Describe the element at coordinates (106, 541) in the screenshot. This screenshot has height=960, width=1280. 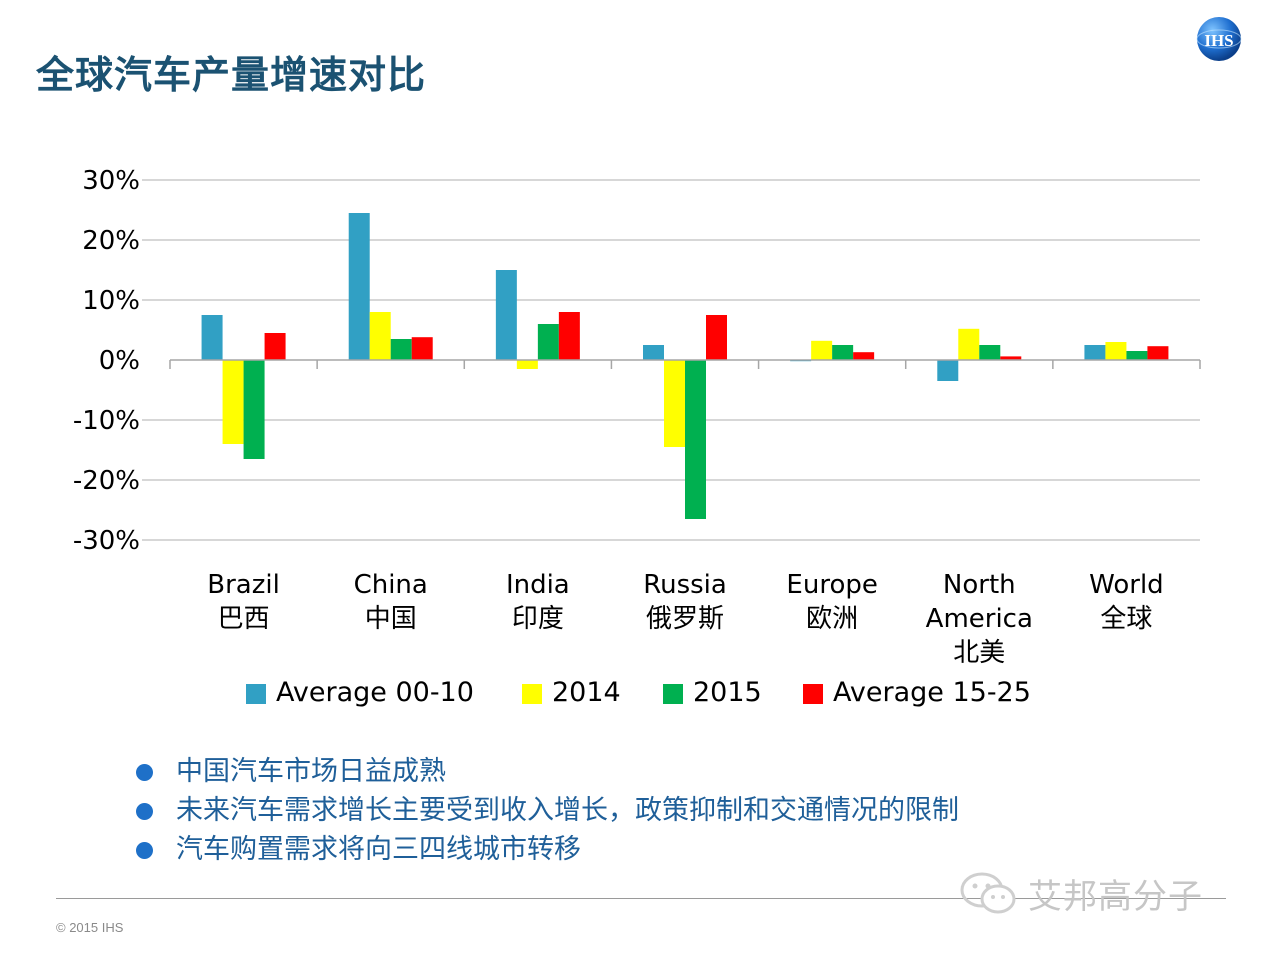
I see `y-tick-label: -30%` at that location.